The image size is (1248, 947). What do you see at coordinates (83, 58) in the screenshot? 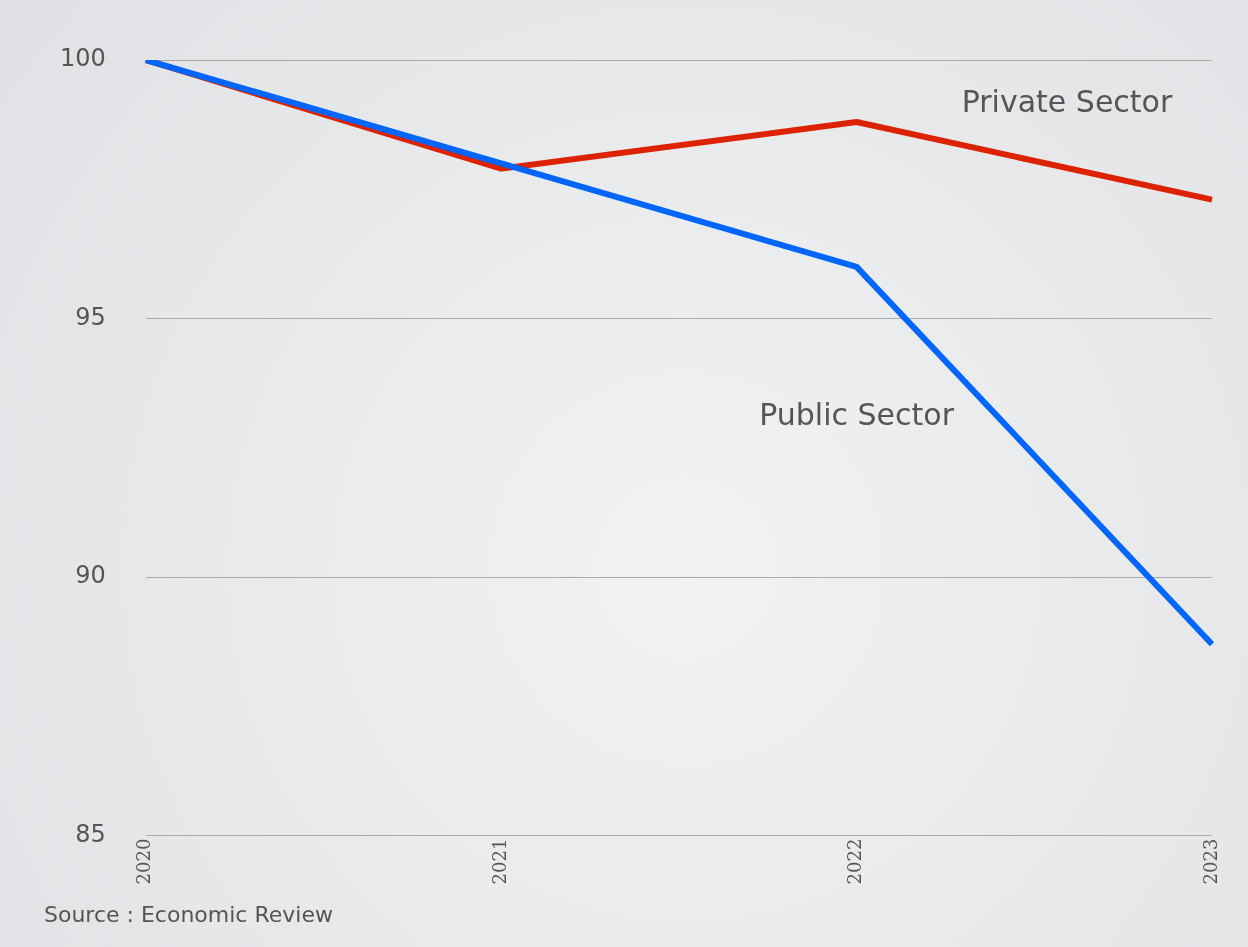
I see `y-tick-label: 100` at bounding box center [83, 58].